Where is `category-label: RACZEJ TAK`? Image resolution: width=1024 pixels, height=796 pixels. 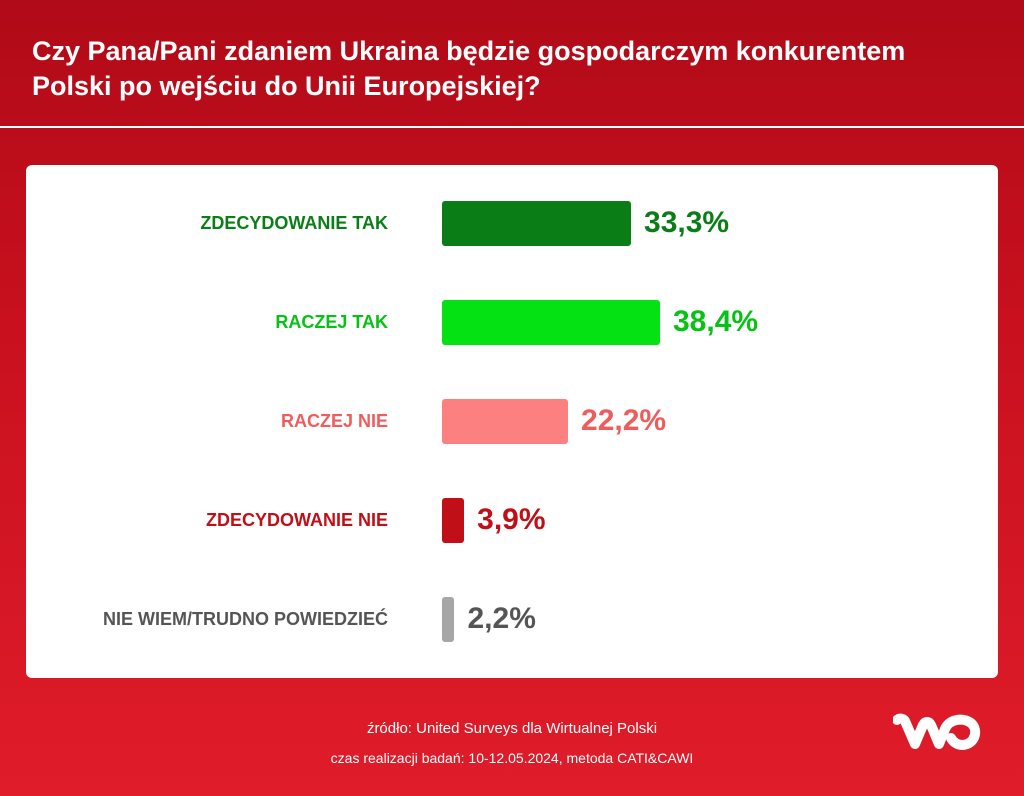 category-label: RACZEJ TAK is located at coordinates (331, 322).